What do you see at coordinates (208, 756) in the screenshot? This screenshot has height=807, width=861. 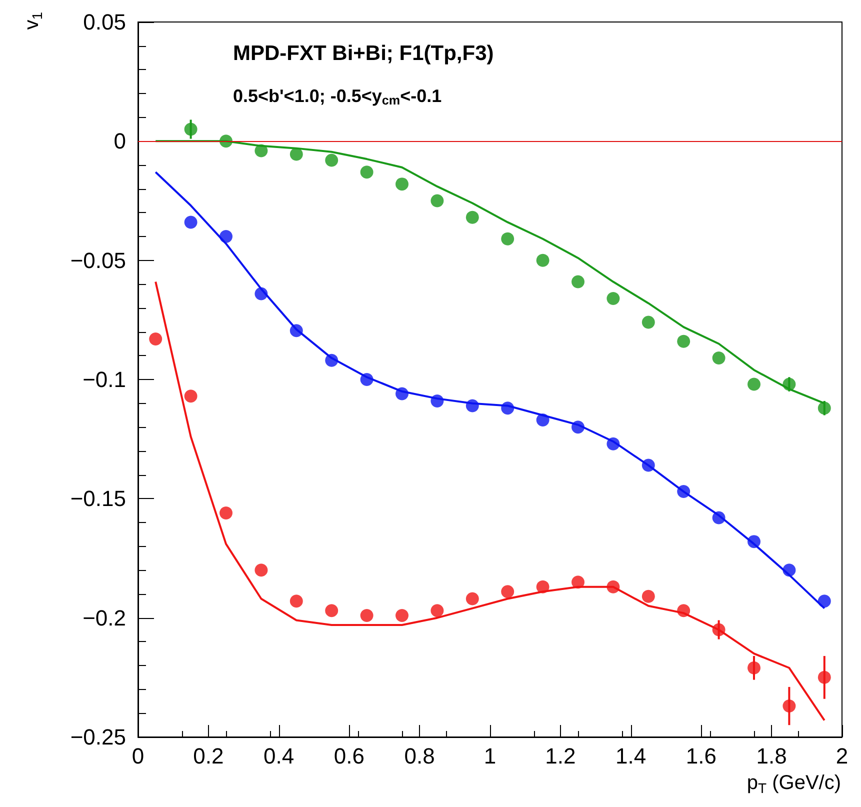 I see `x-tick-label: 0.2` at bounding box center [208, 756].